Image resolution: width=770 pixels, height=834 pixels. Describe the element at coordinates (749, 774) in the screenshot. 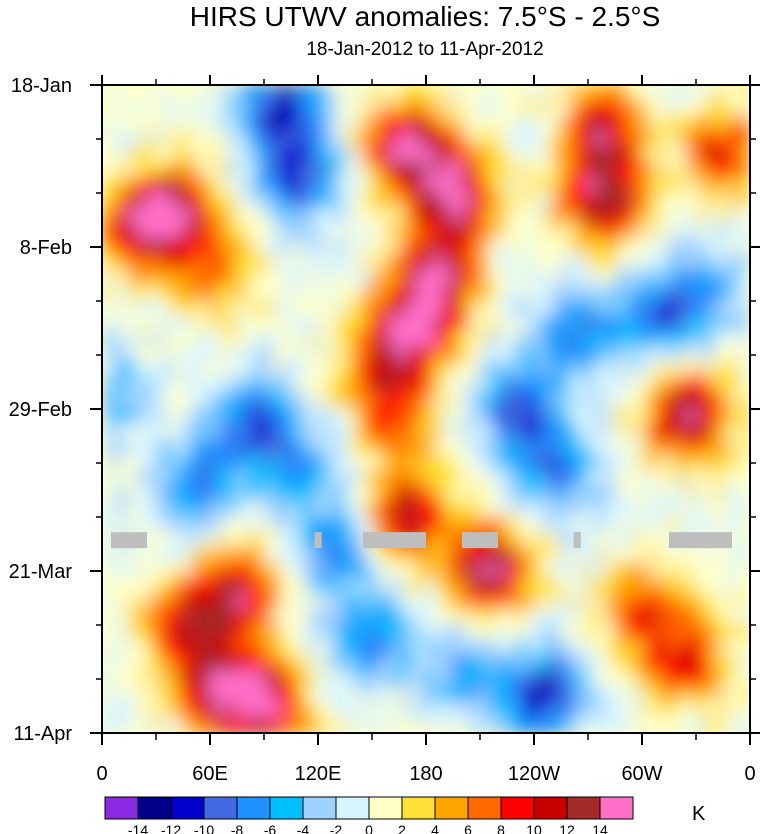

I see `x-tick-label: 0` at that location.